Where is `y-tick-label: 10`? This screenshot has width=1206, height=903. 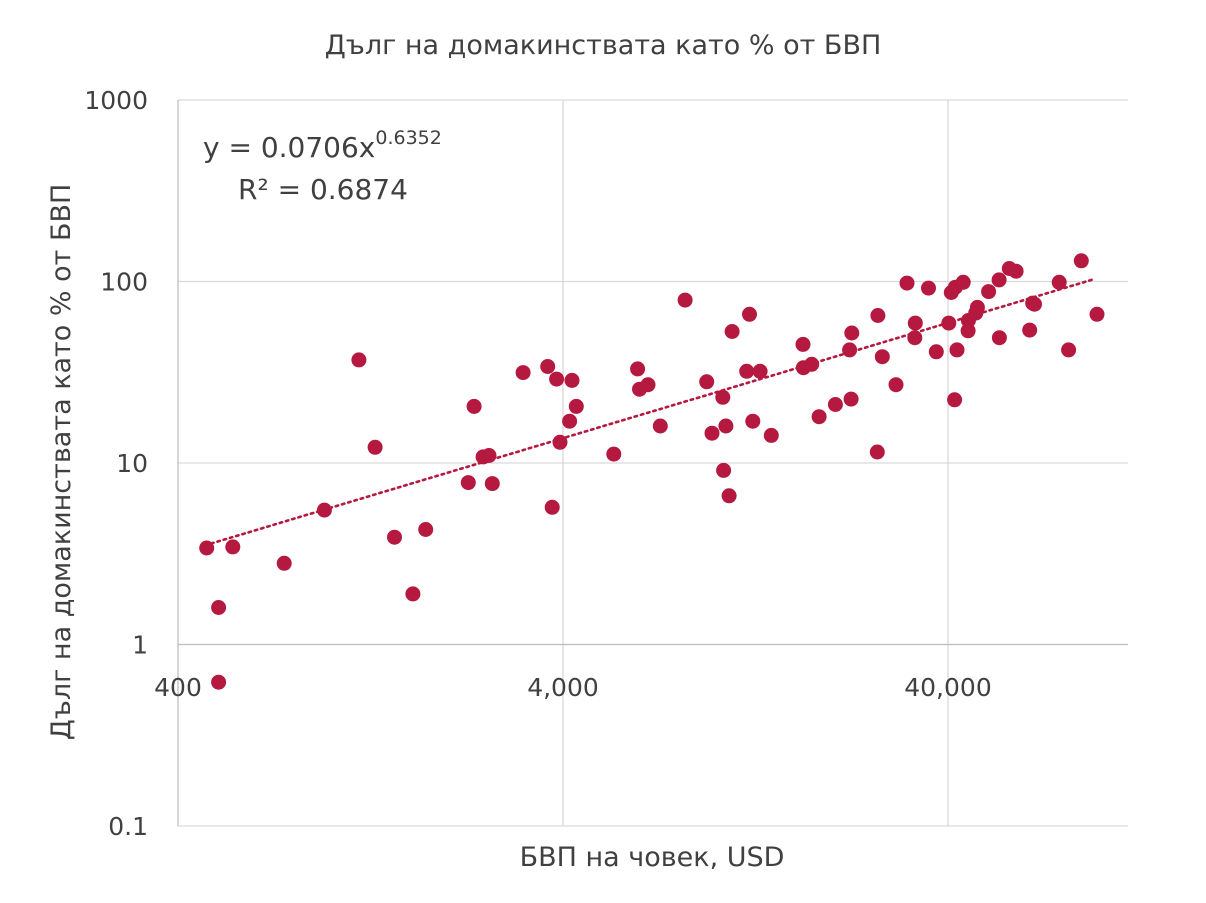
y-tick-label: 10 is located at coordinates (132, 463).